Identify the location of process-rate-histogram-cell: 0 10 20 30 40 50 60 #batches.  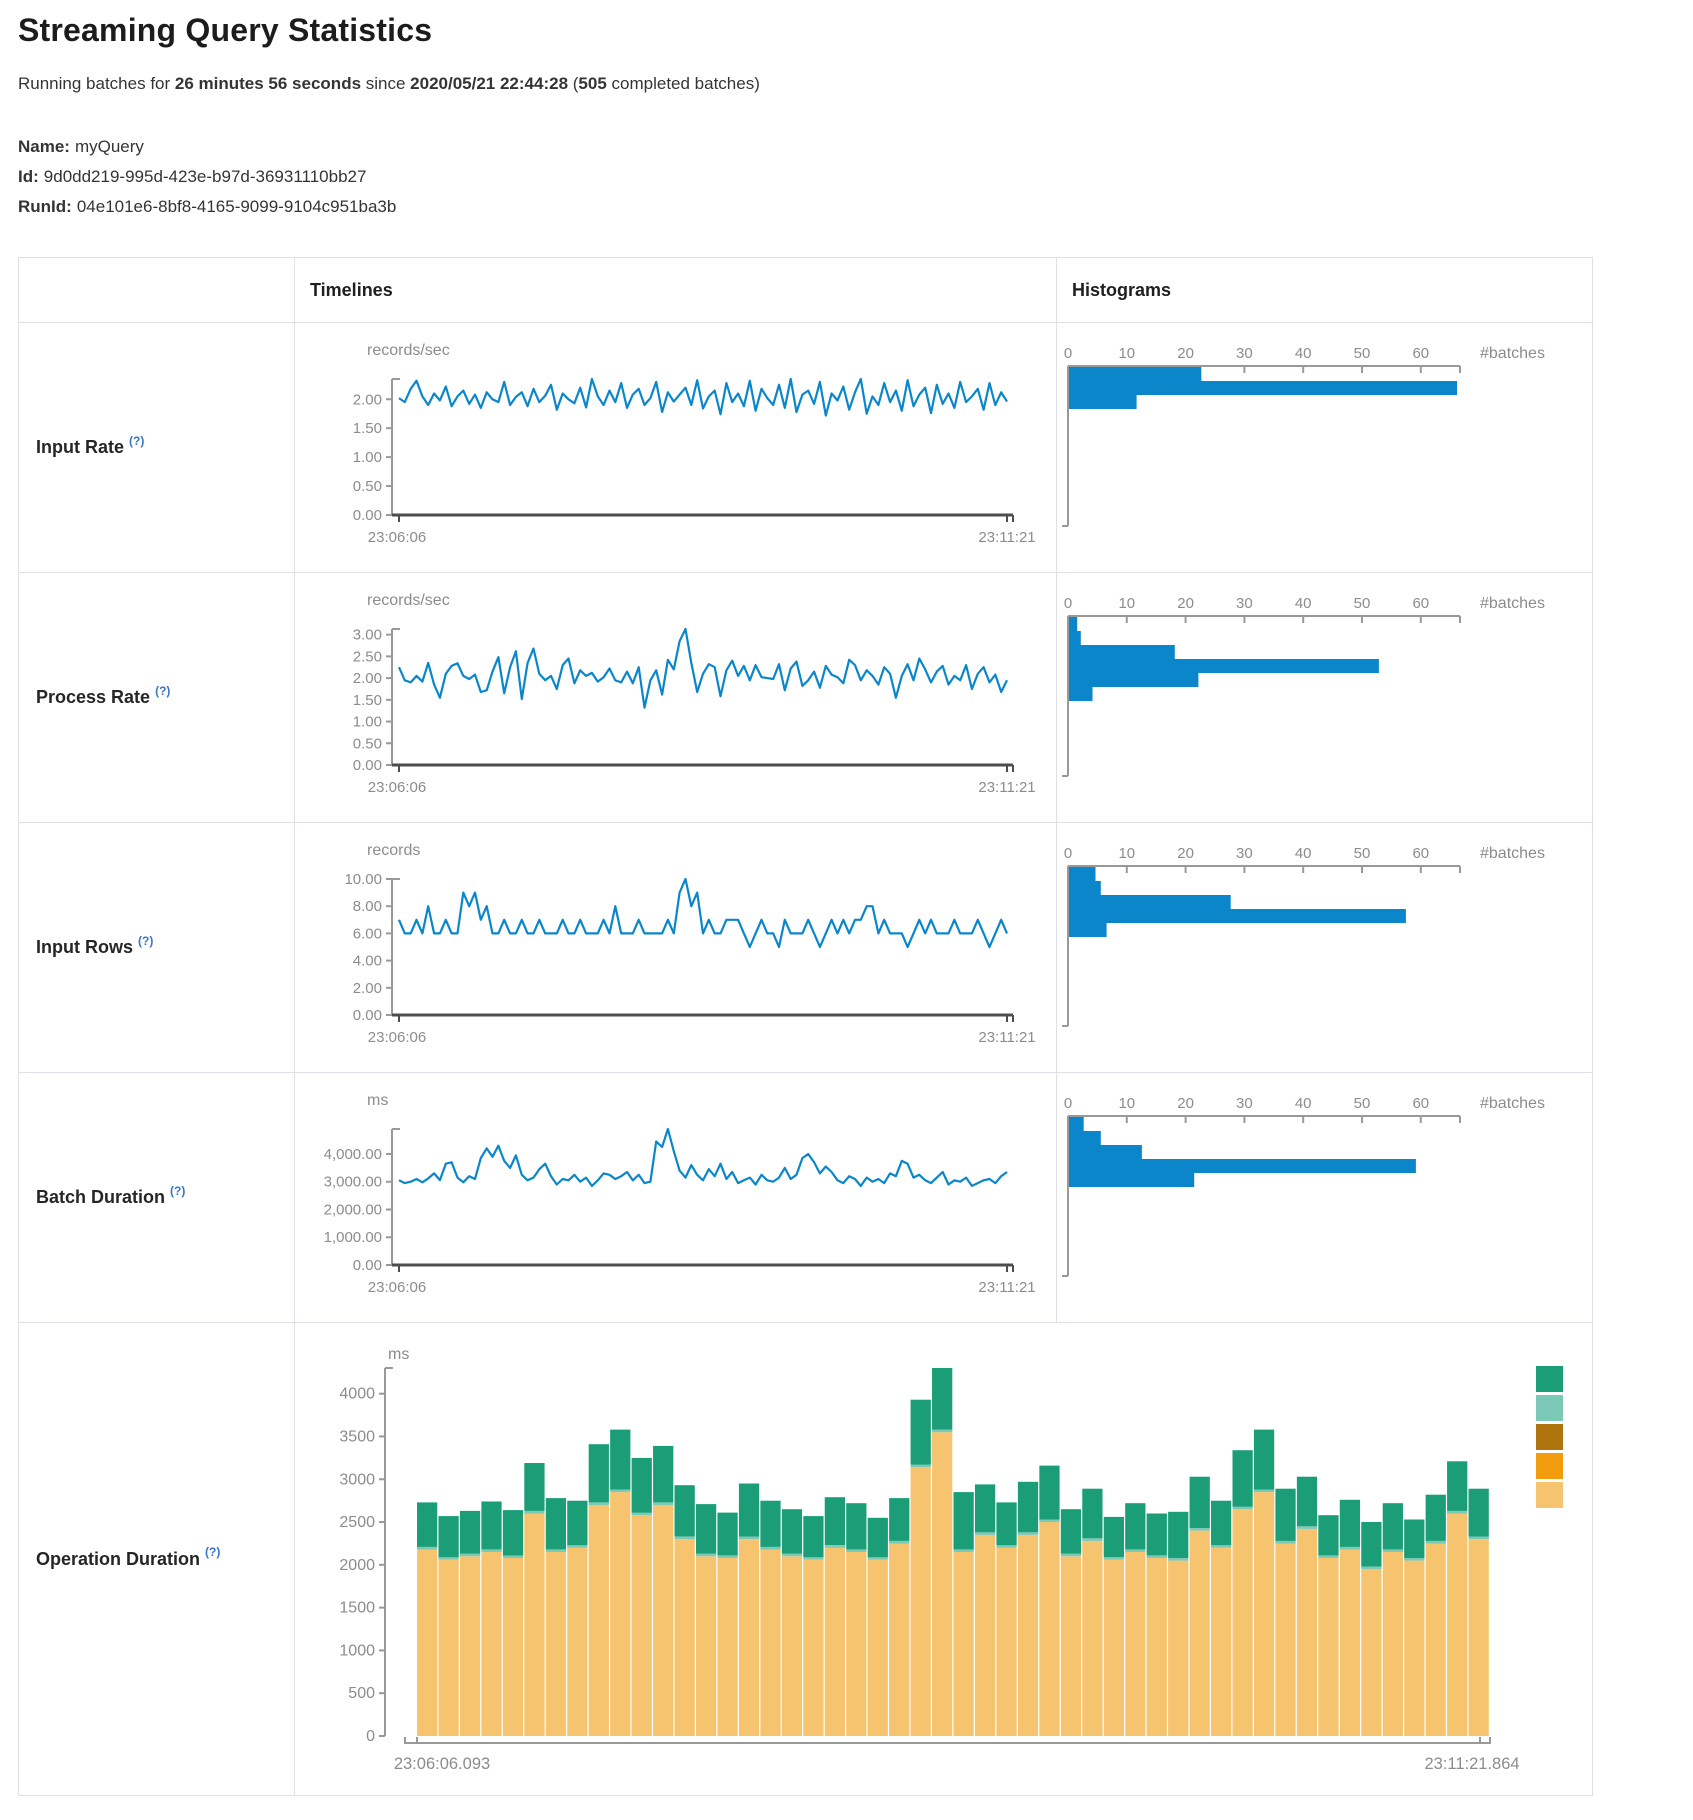
(1324, 697).